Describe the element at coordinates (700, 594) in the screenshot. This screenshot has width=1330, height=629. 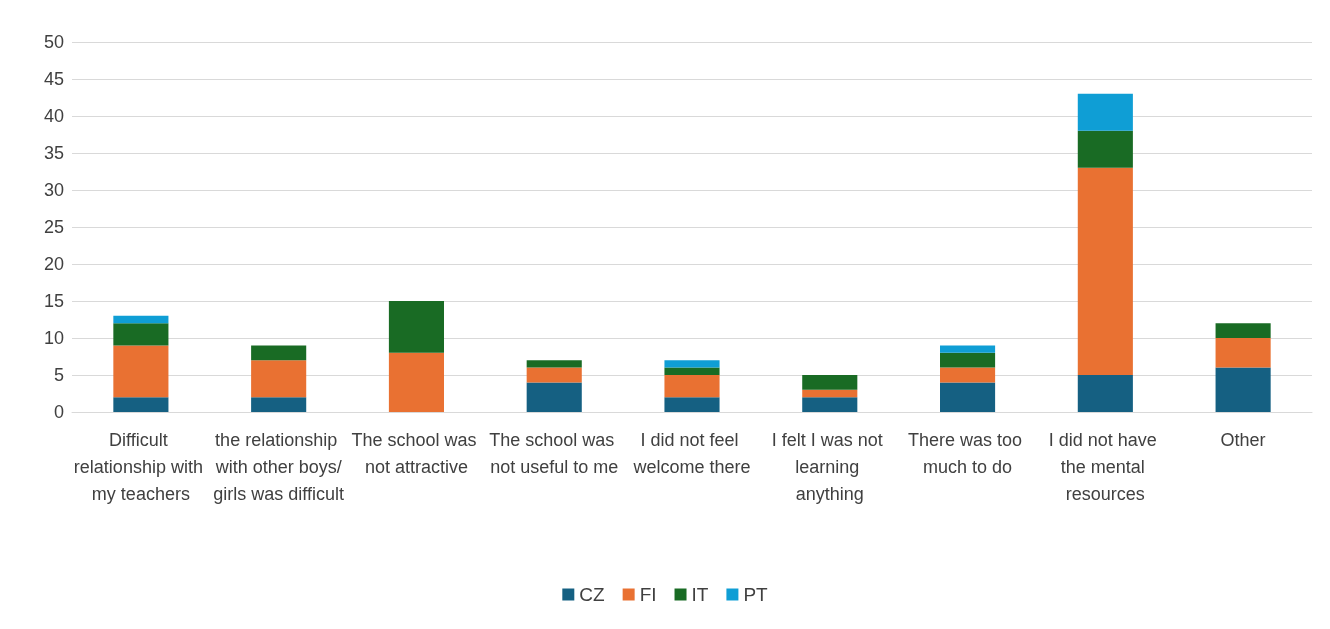
I see `legend-label: IT` at that location.